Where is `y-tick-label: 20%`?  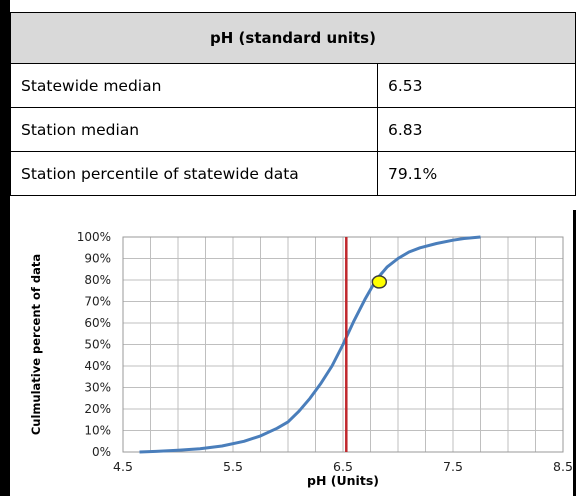 y-tick-label: 20% is located at coordinates (97, 409).